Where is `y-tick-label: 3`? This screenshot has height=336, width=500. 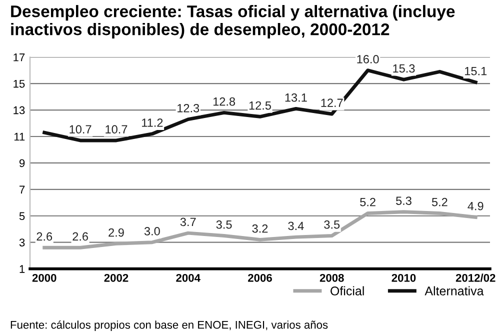 y-tick-label: 3 is located at coordinates (22, 242).